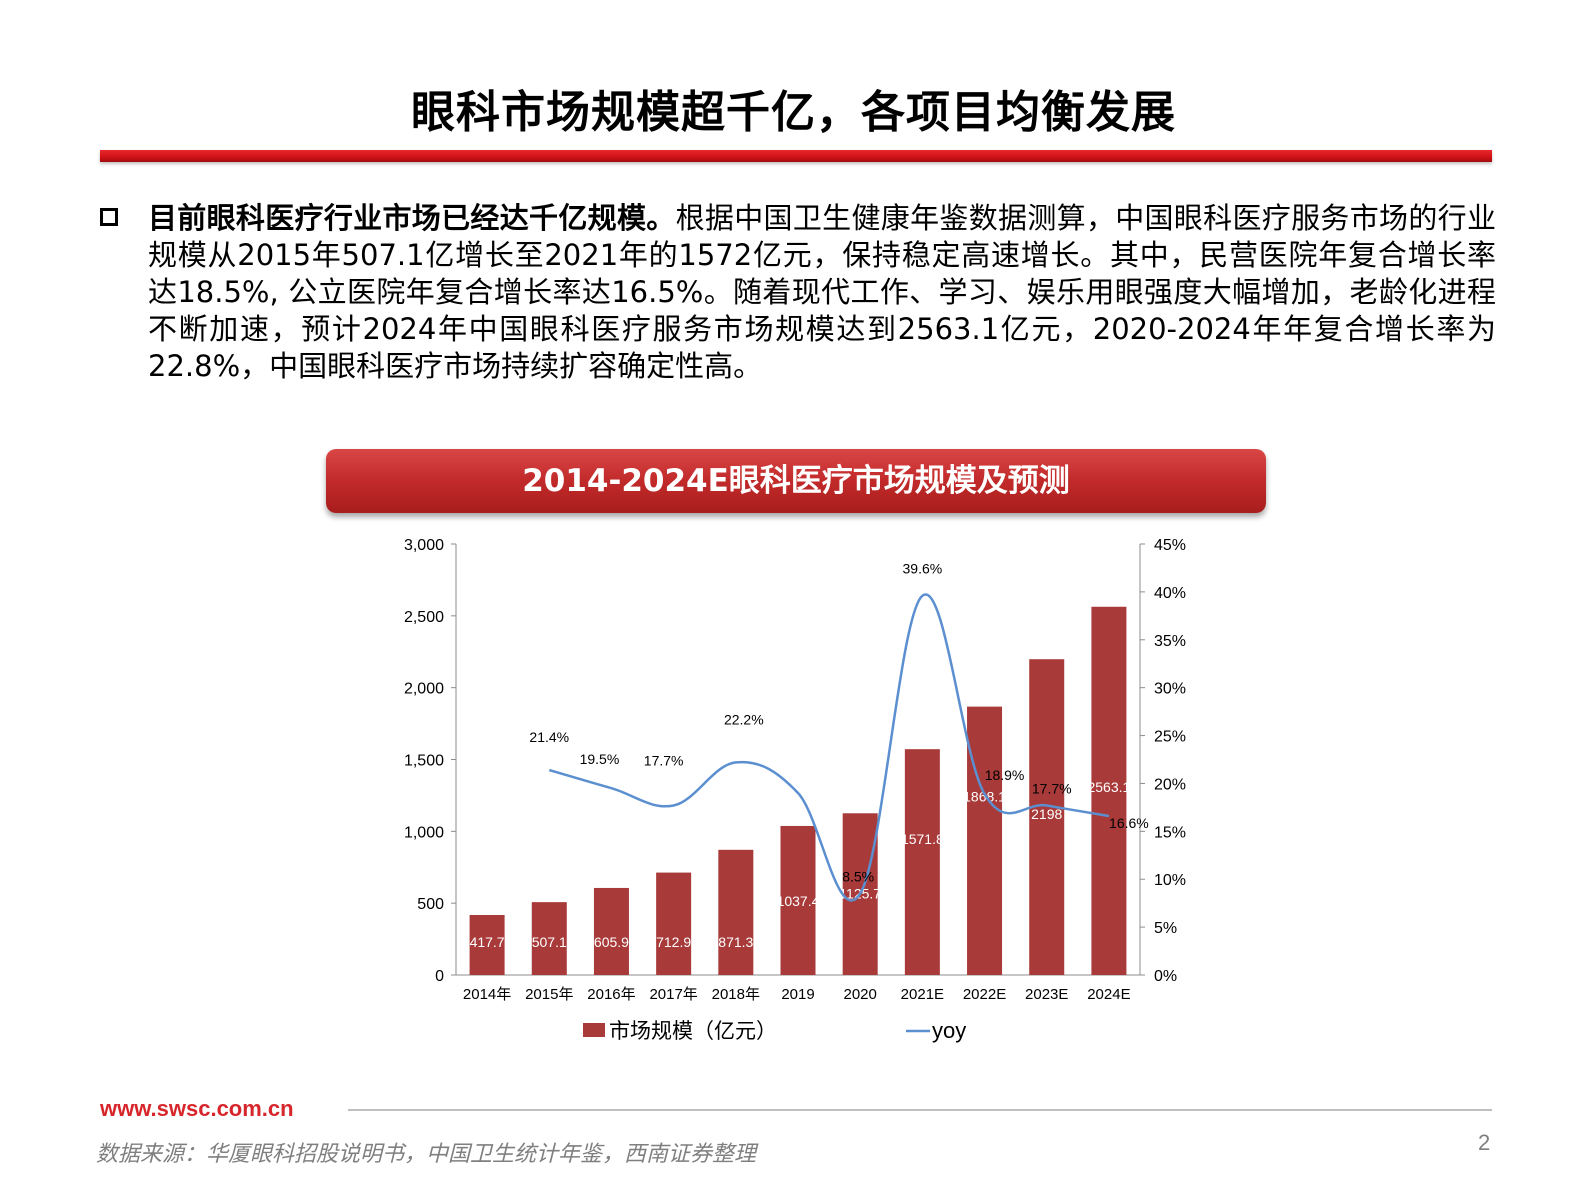  What do you see at coordinates (1170, 641) in the screenshot?
I see `right-axis-tick-label: 35%` at bounding box center [1170, 641].